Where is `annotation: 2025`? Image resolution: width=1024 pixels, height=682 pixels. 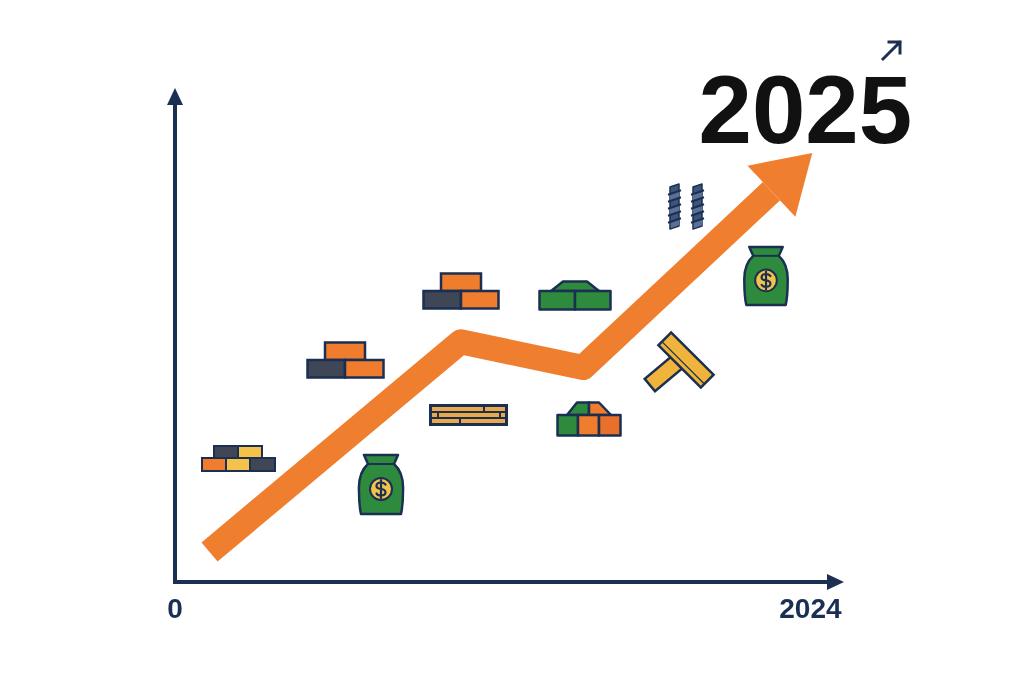 annotation: 2025 is located at coordinates (805, 109).